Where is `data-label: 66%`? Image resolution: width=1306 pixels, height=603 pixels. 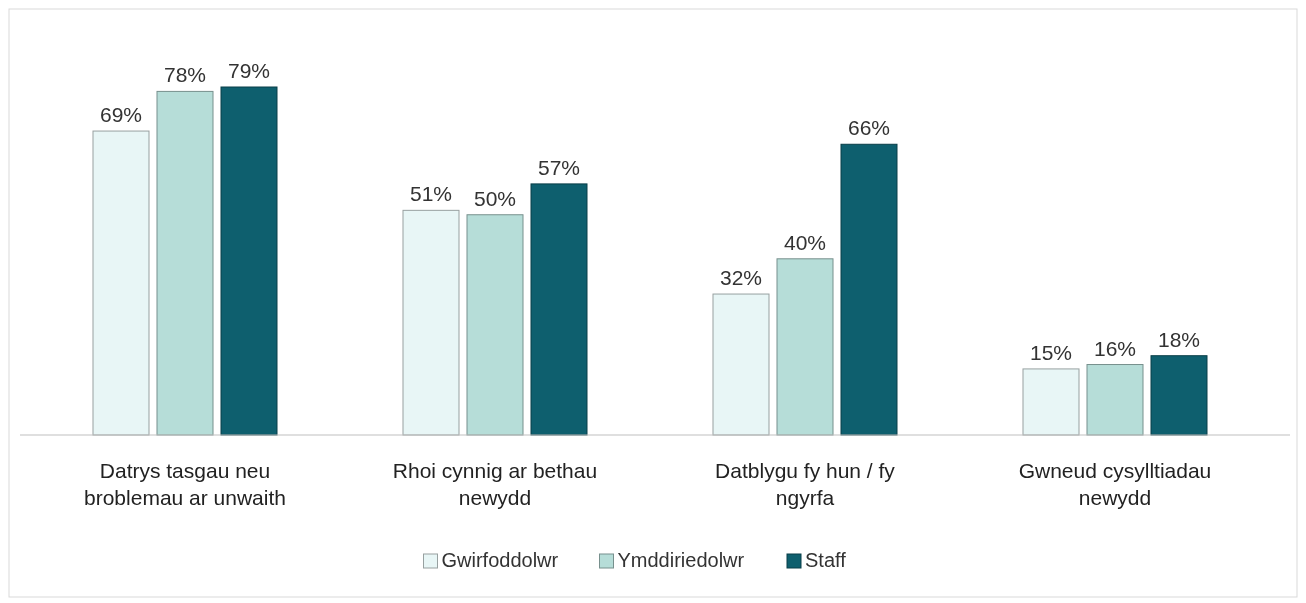 data-label: 66% is located at coordinates (869, 128).